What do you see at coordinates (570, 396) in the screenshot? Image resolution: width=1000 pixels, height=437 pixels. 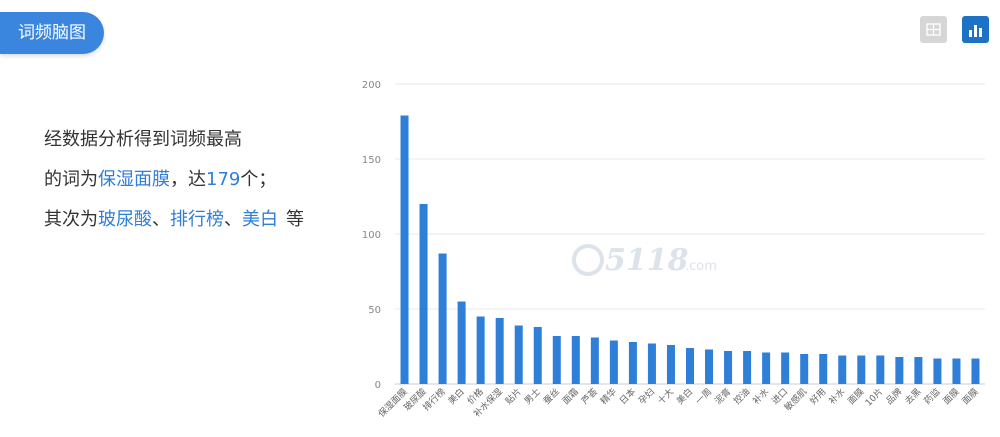 I see `x-tick-label: 面霜` at bounding box center [570, 396].